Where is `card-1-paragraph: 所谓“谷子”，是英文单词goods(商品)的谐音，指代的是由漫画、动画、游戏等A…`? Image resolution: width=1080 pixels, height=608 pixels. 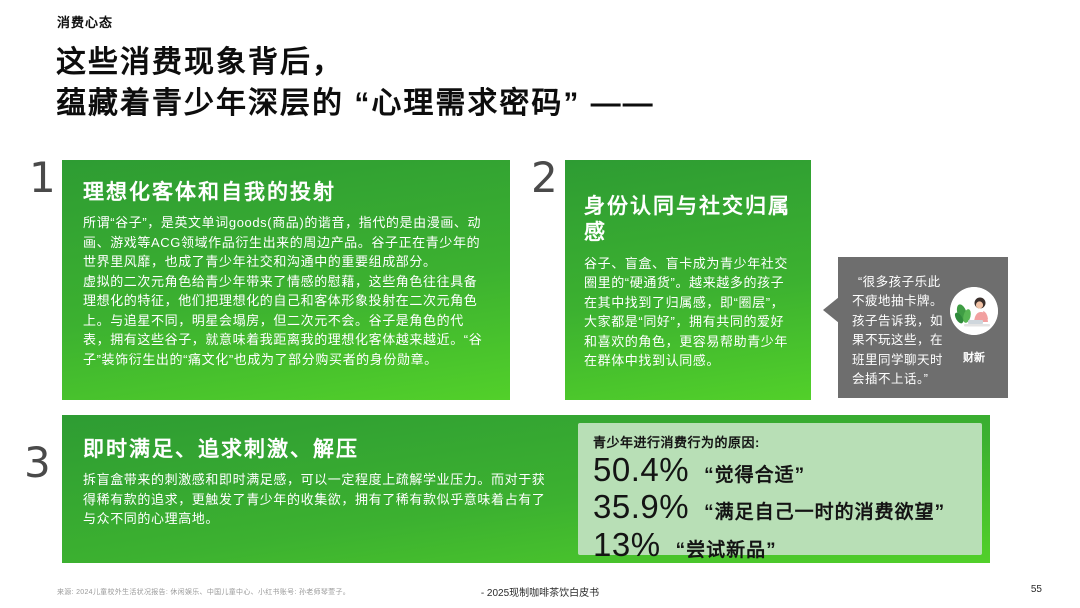 card-1-paragraph: 所谓“谷子”，是英文单词goods(商品)的谐音，指代的是由漫画、动画、游戏等A… is located at coordinates (282, 242).